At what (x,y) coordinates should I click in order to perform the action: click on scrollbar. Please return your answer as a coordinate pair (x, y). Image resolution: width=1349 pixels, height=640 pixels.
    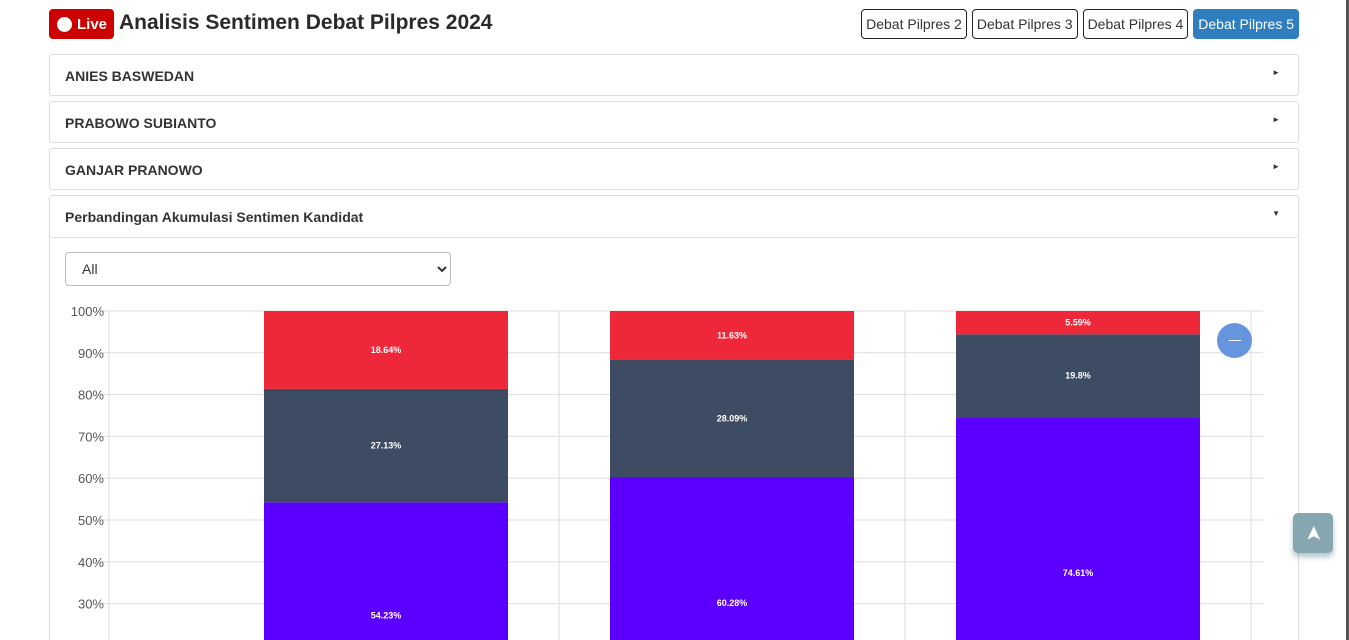
    Looking at the image, I should click on (1347, 320).